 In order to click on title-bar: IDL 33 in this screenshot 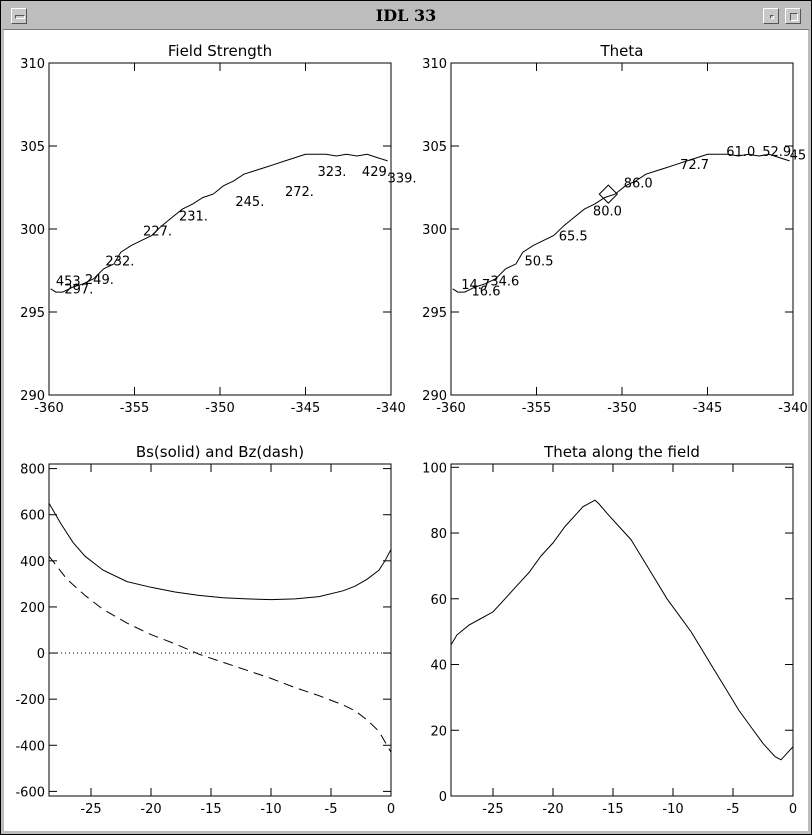, I will do `click(406, 16)`.